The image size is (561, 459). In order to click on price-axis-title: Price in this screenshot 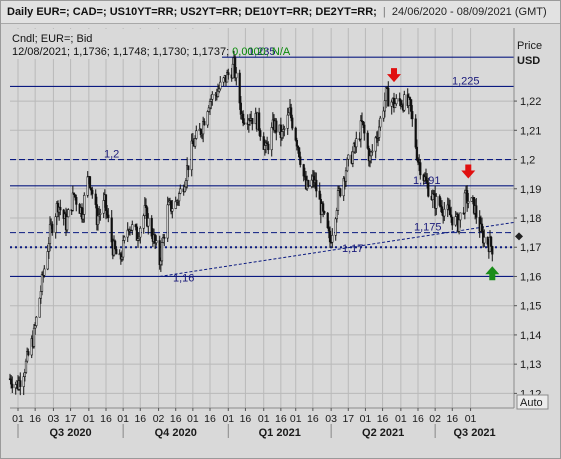, I will do `click(529, 46)`.